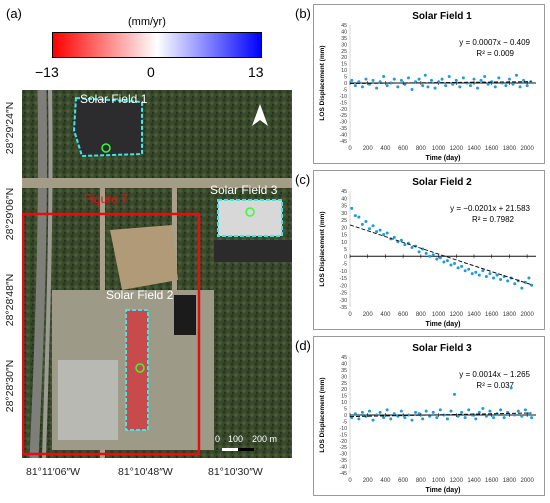 This screenshot has height=503, width=550. Describe the element at coordinates (494, 374) in the screenshot. I see `trend-equation: y = 0.0014x − 1.265` at that location.